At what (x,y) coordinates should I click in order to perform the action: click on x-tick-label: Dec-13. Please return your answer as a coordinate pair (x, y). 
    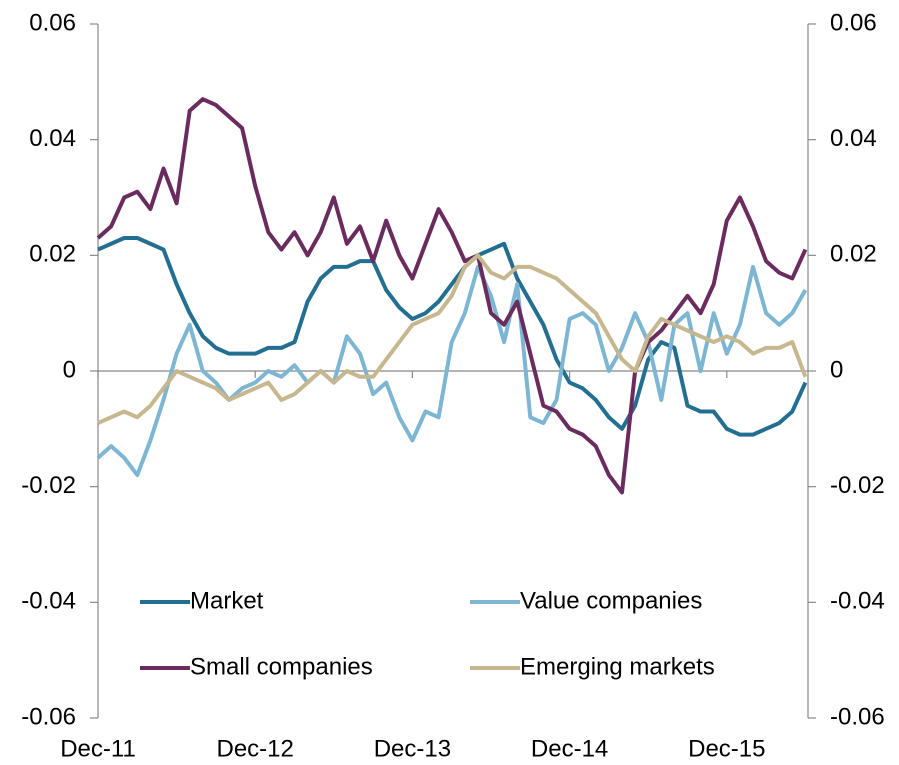
    Looking at the image, I should click on (412, 748).